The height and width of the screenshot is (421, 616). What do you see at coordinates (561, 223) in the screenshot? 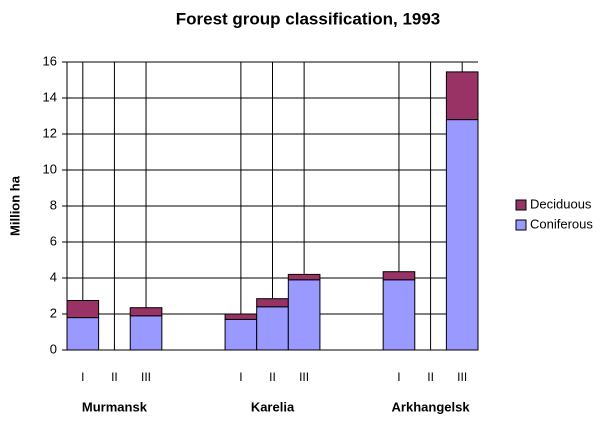
I see `legend-label: Coniferous` at bounding box center [561, 223].